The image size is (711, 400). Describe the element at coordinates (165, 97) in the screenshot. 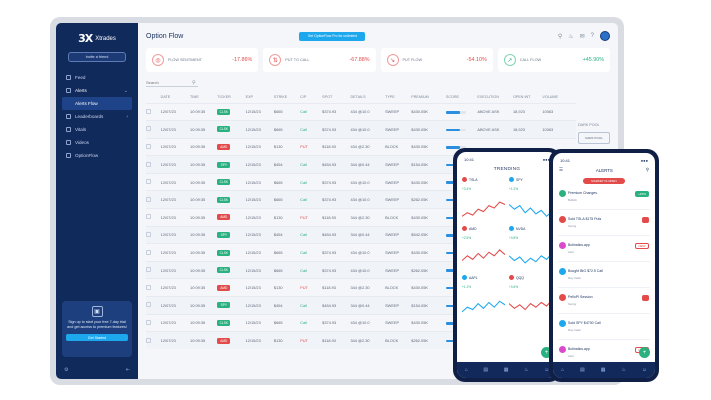

I see `column-header: DATE` at that location.